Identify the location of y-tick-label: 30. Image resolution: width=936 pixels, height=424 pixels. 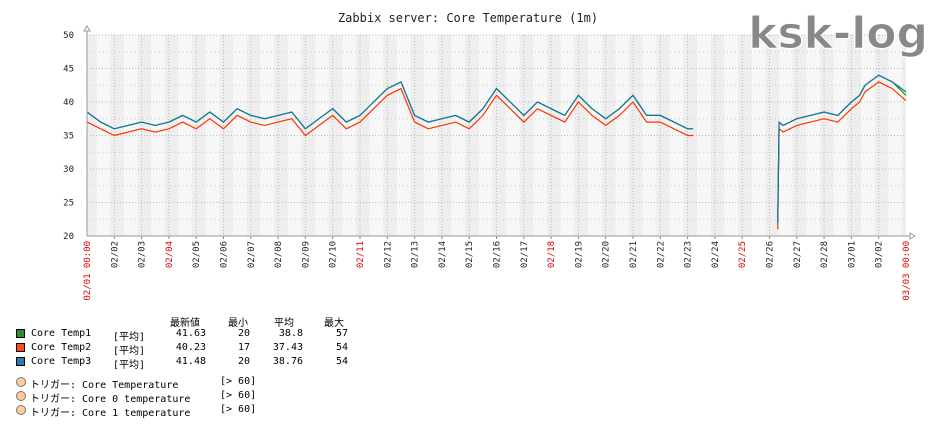
(68, 170).